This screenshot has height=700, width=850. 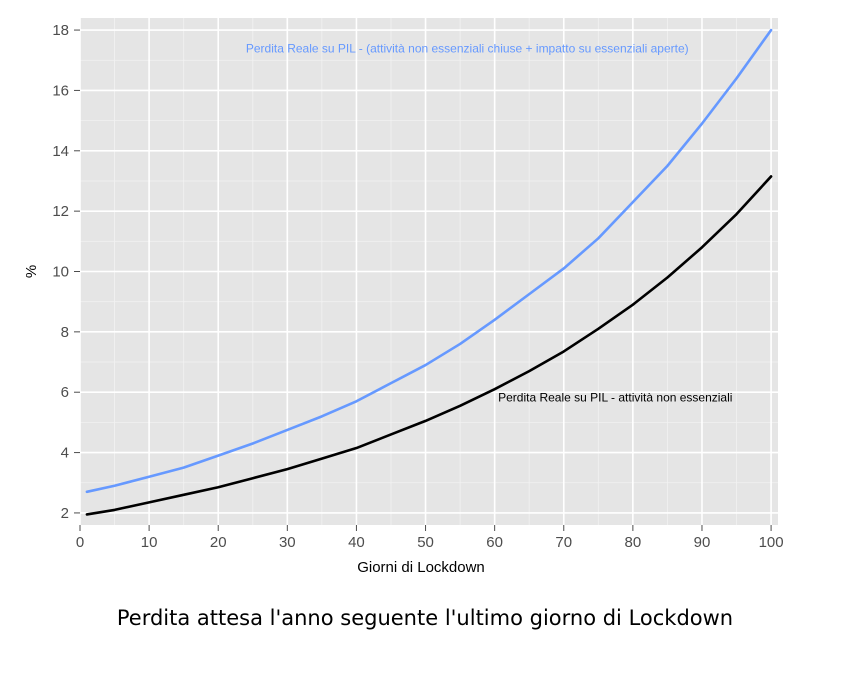 What do you see at coordinates (149, 542) in the screenshot?
I see `x-tick-label: 10` at bounding box center [149, 542].